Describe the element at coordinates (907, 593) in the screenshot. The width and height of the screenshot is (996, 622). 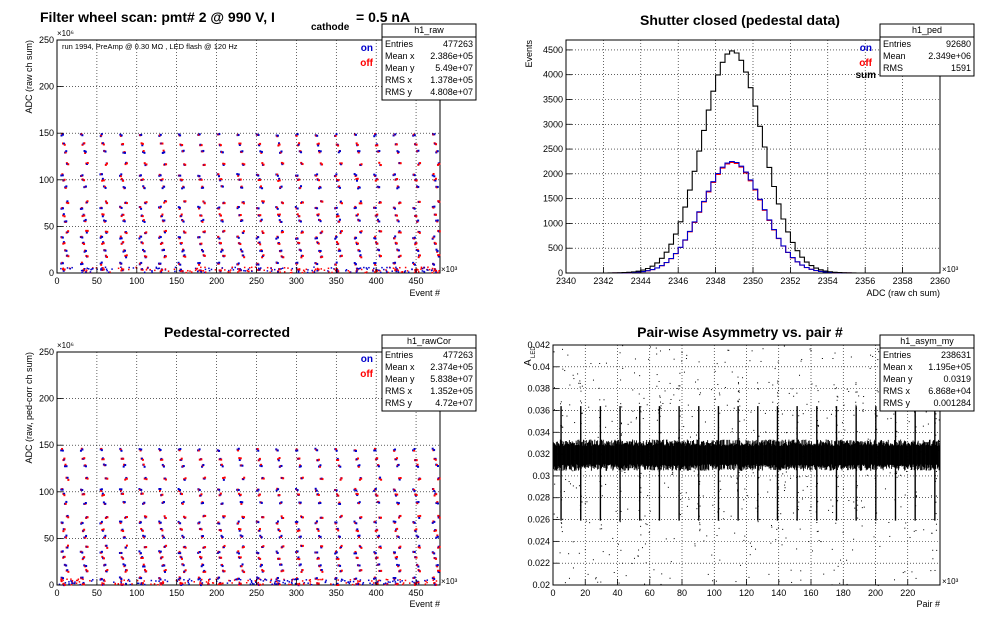
I see `x-tick-label: 220` at that location.